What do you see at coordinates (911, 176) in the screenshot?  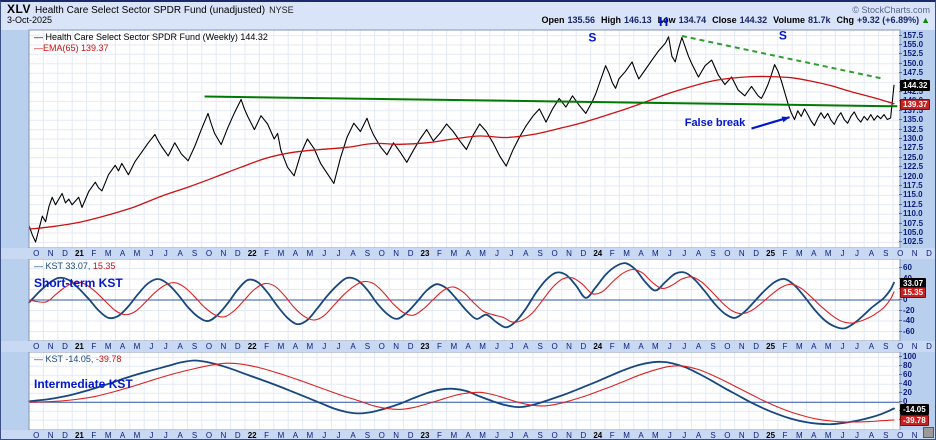 I see `y-axis-tick-price: 120.0` at bounding box center [911, 176].